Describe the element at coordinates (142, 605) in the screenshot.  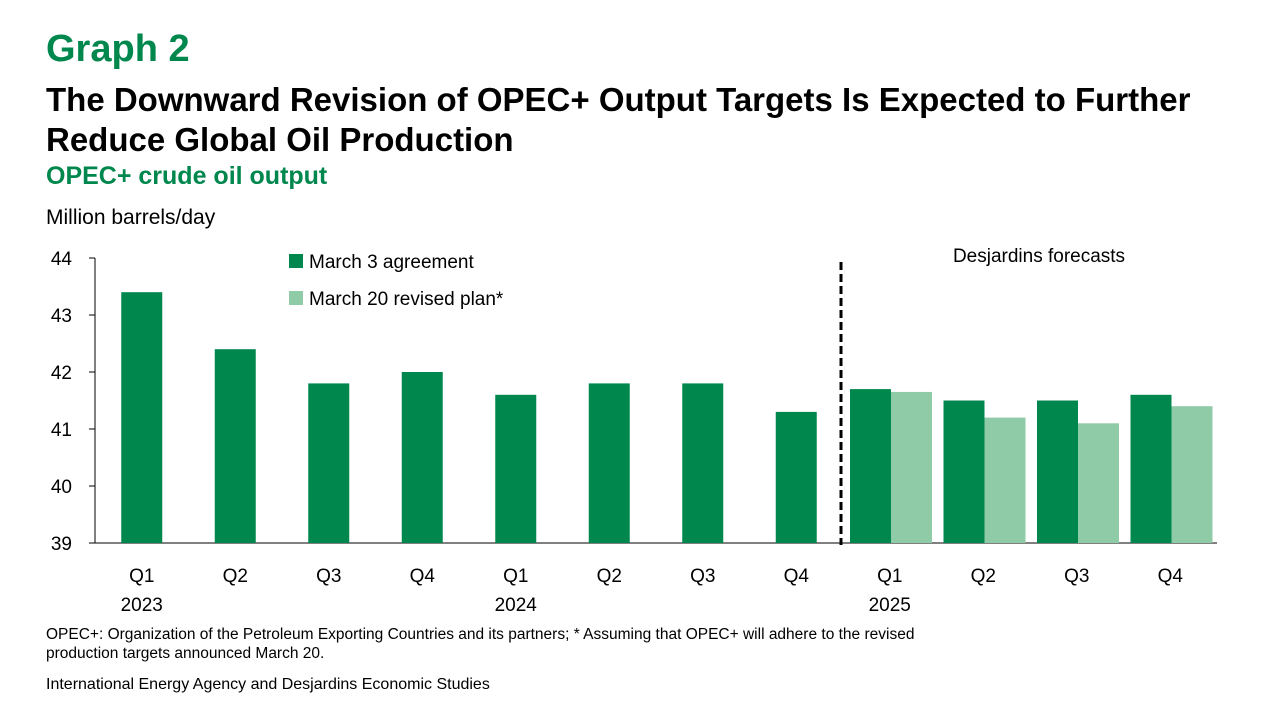
I see `x-year-label: 2023` at that location.